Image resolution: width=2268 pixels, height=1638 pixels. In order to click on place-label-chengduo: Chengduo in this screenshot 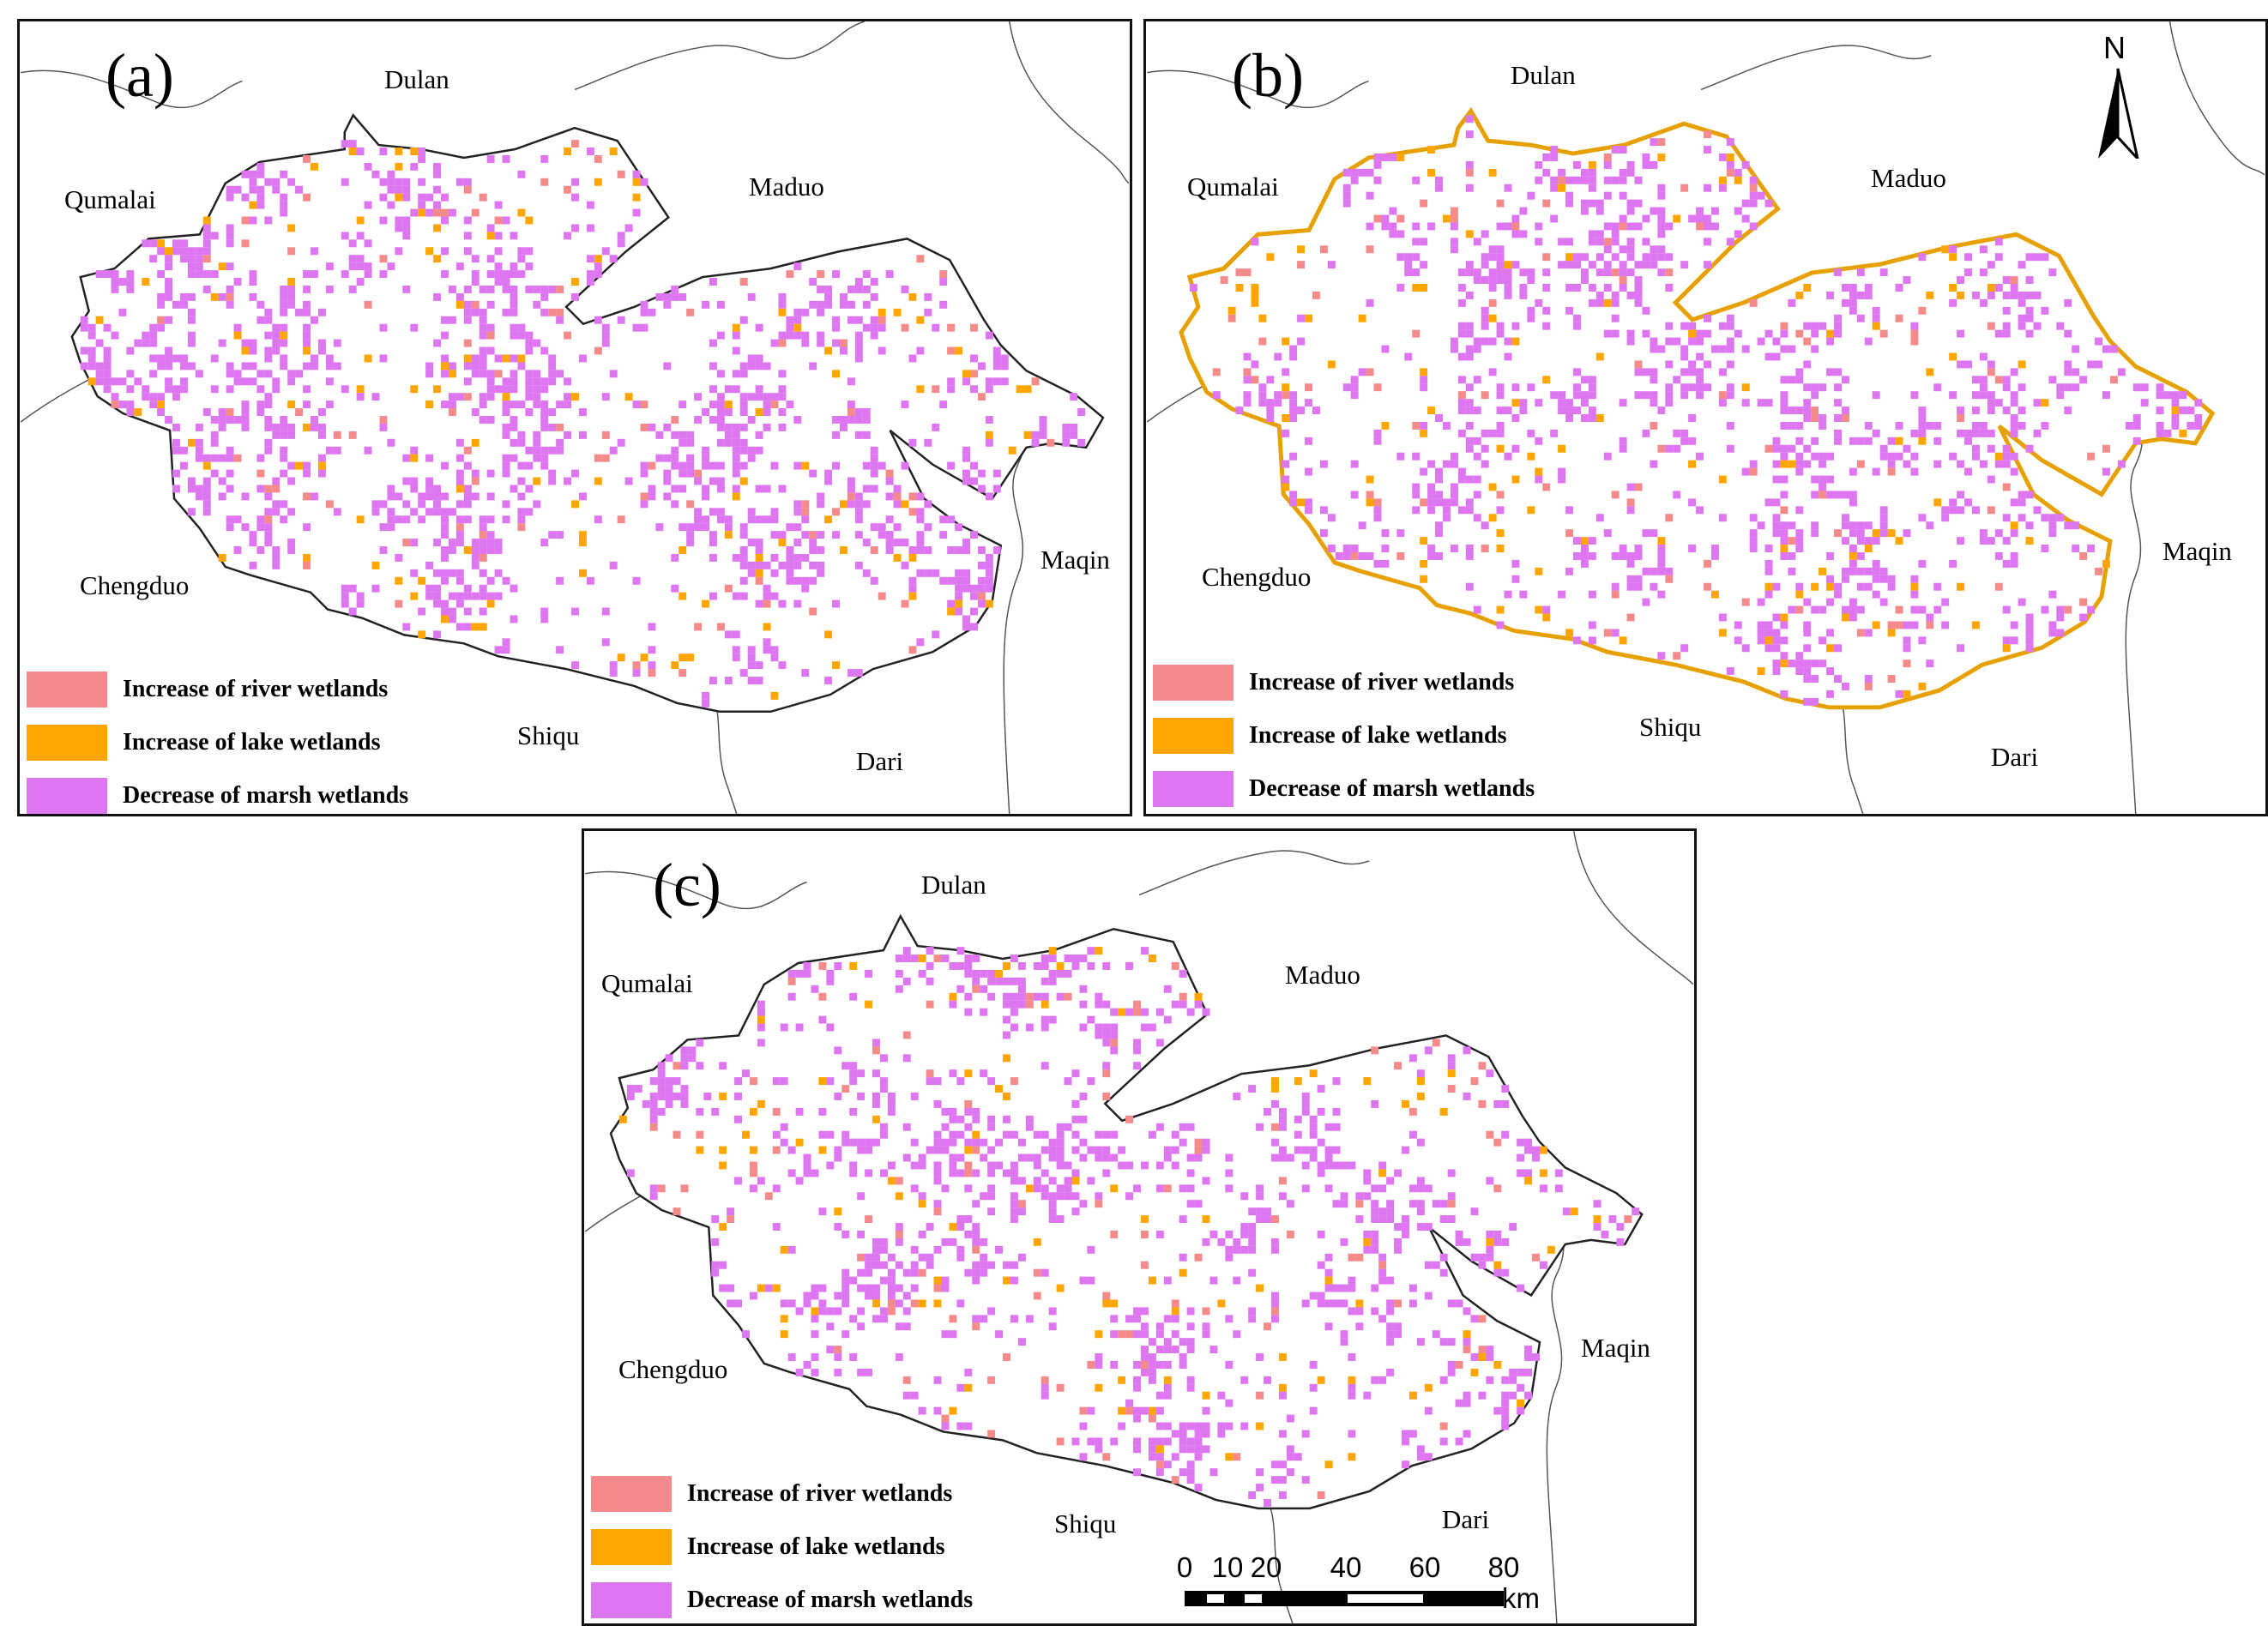, I will do `click(673, 1369)`.